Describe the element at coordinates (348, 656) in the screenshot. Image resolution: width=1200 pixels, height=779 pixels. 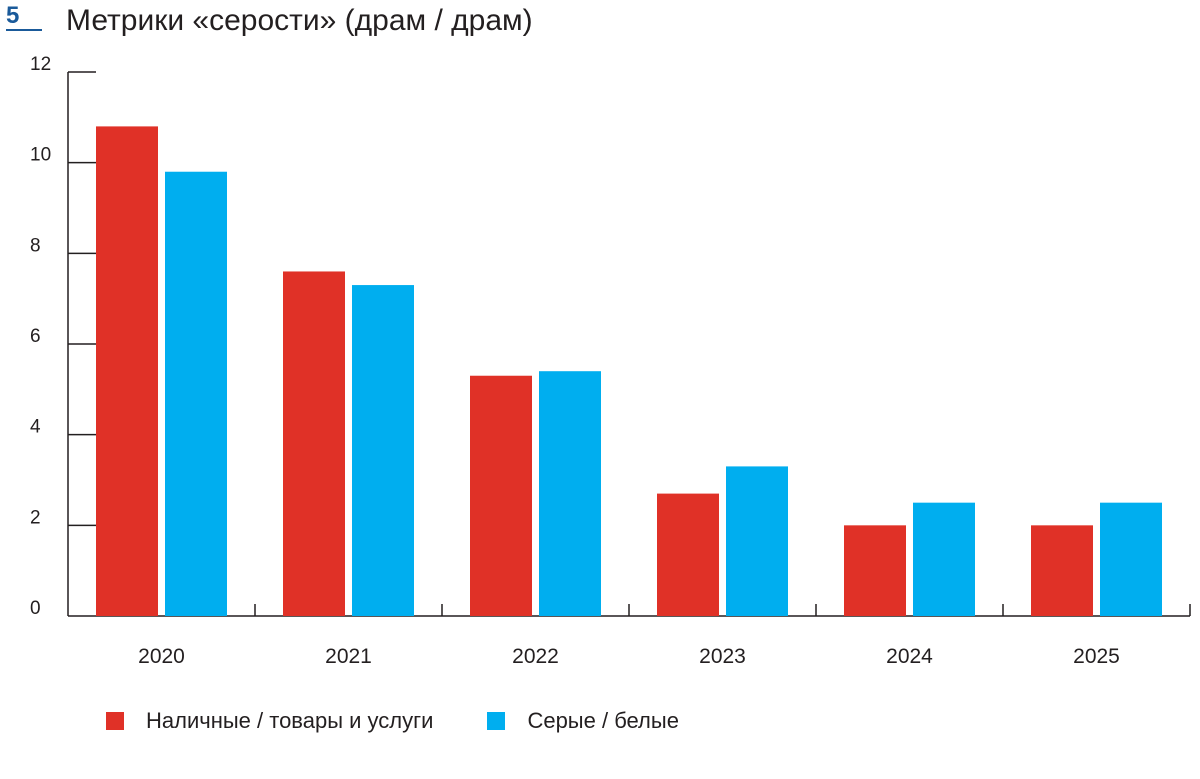
I see `x-tick-label-2021: 2021` at that location.